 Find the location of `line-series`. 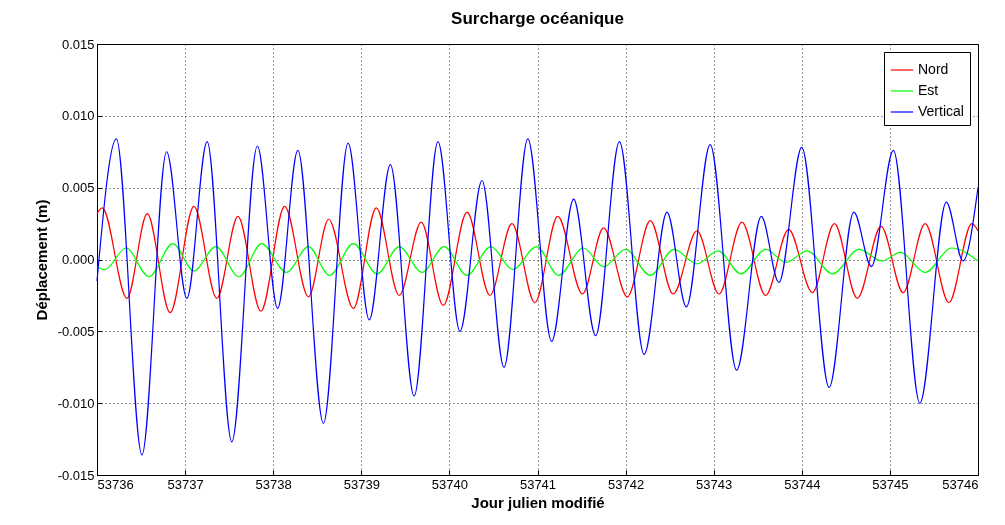

line-series is located at coordinates (537, 260).